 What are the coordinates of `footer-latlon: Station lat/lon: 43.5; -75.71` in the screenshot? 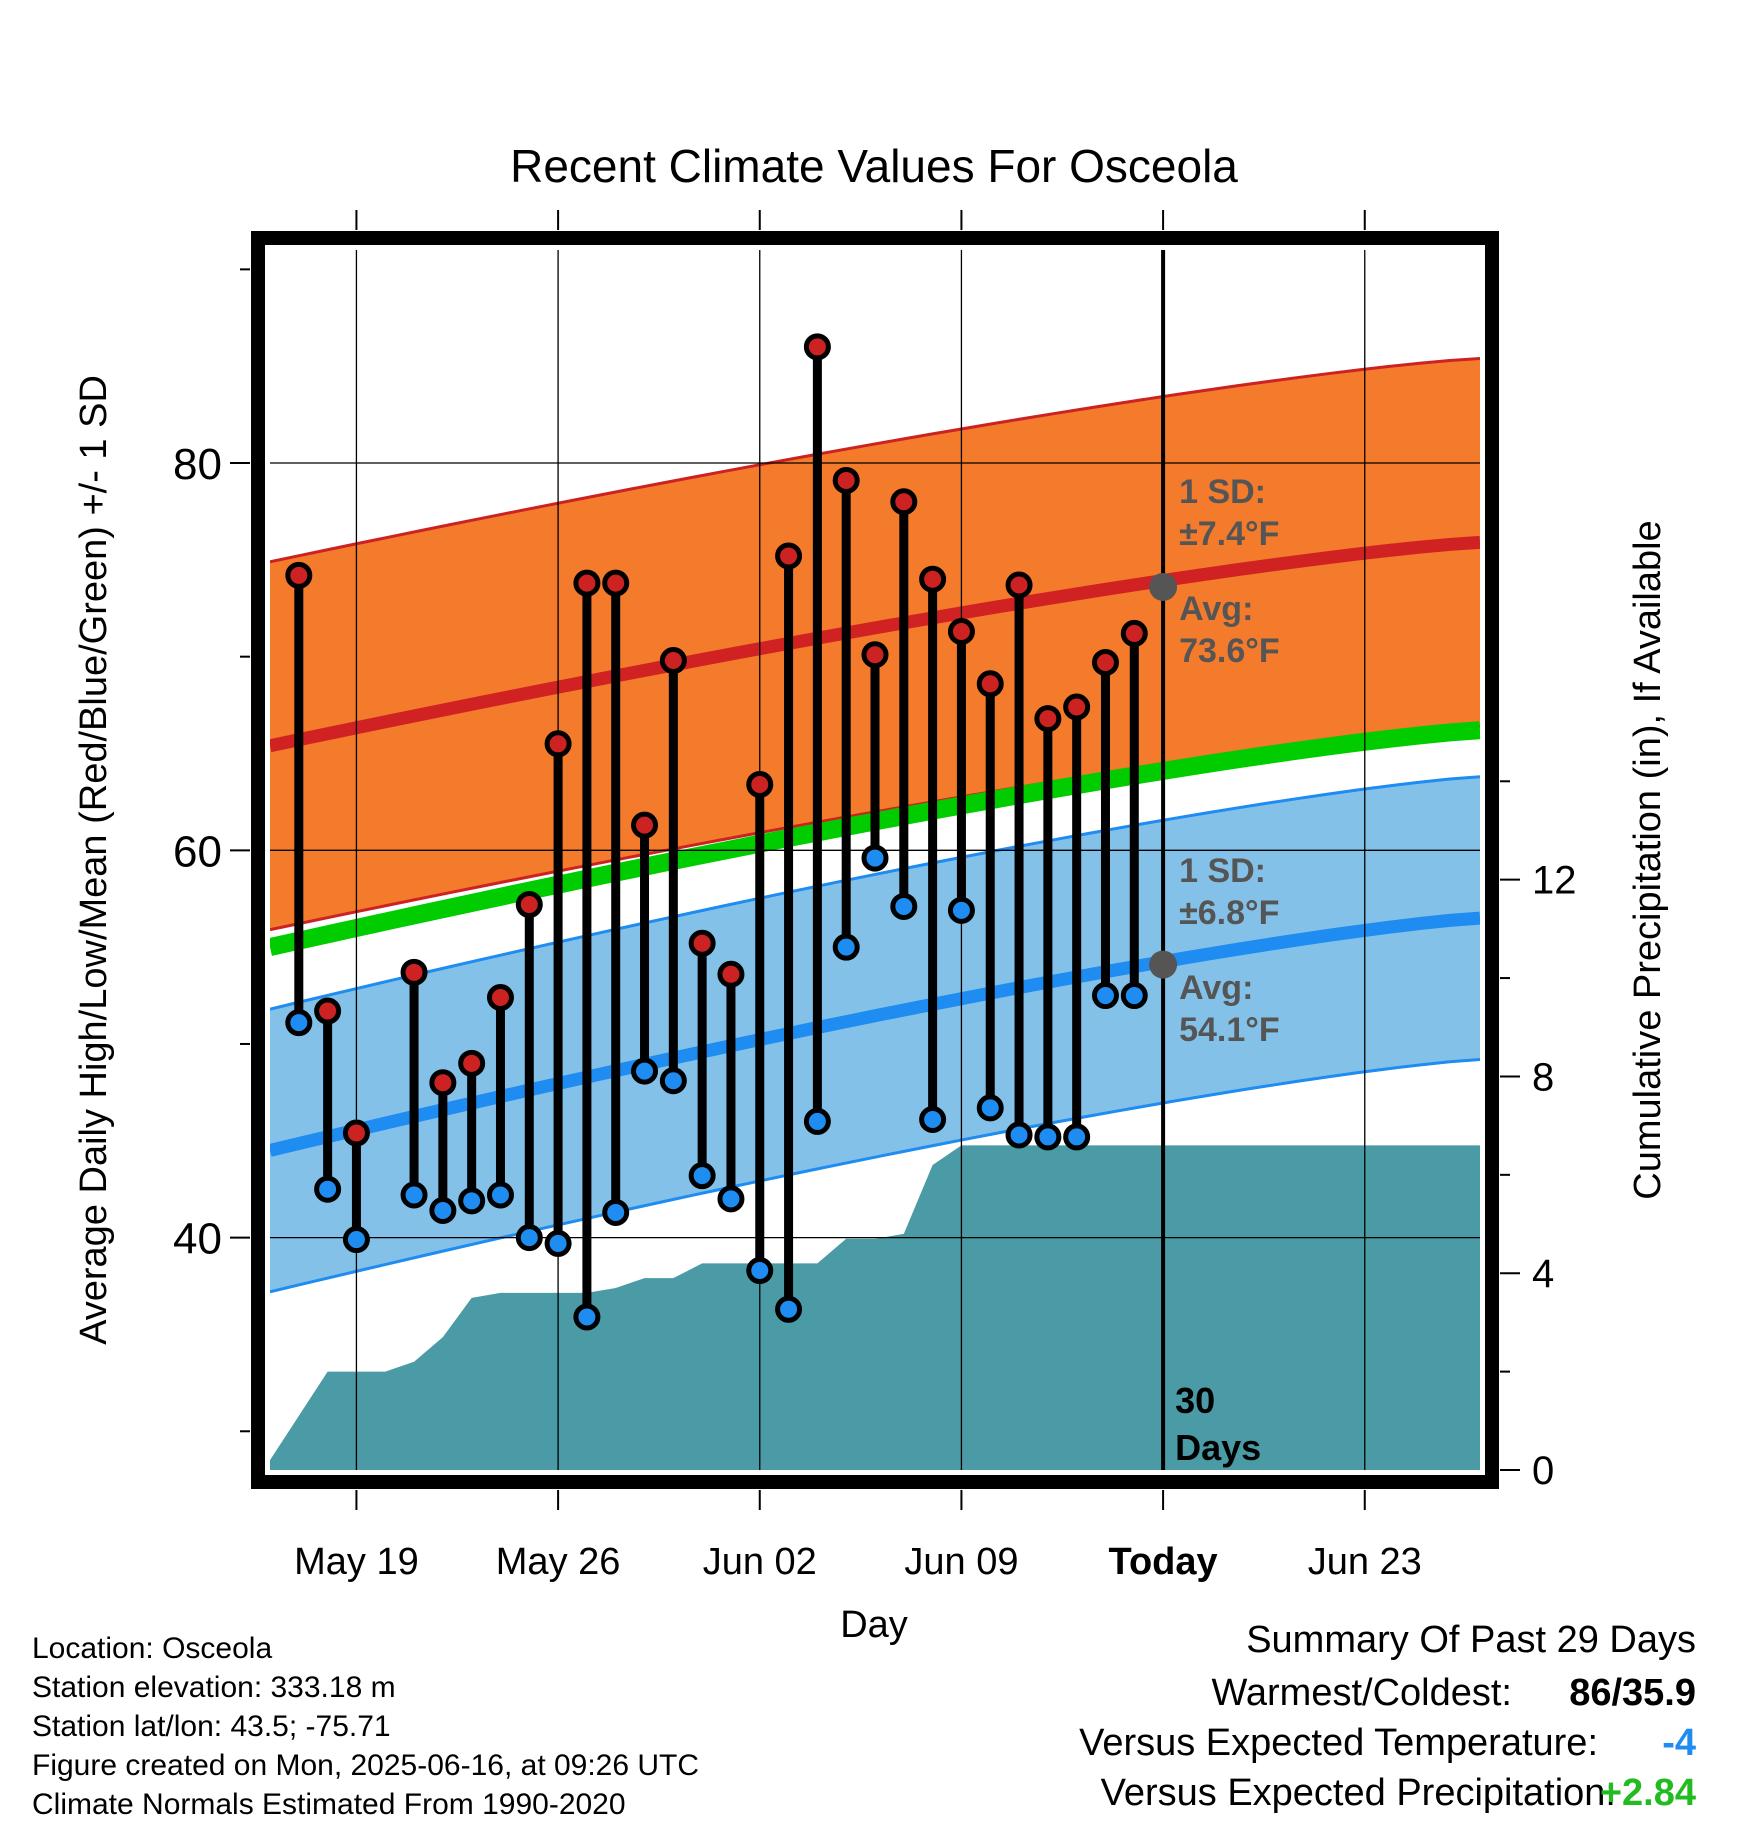 It's located at (211, 1726).